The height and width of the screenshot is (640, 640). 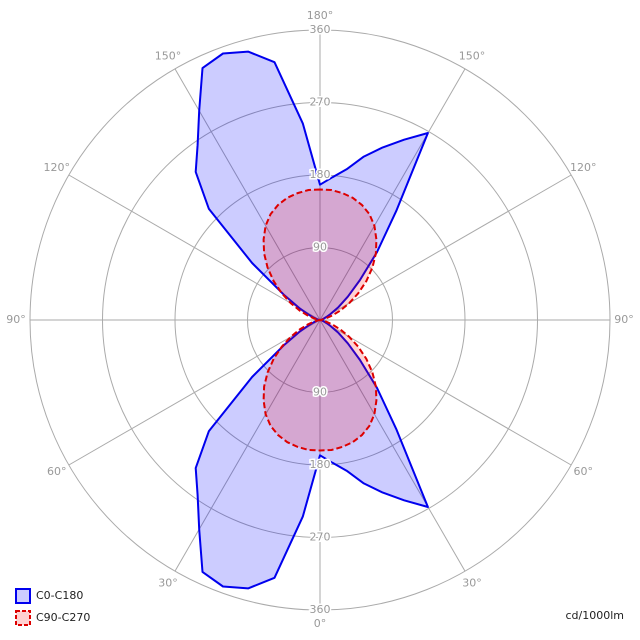 I want to click on series-curve, so click(x=320, y=320).